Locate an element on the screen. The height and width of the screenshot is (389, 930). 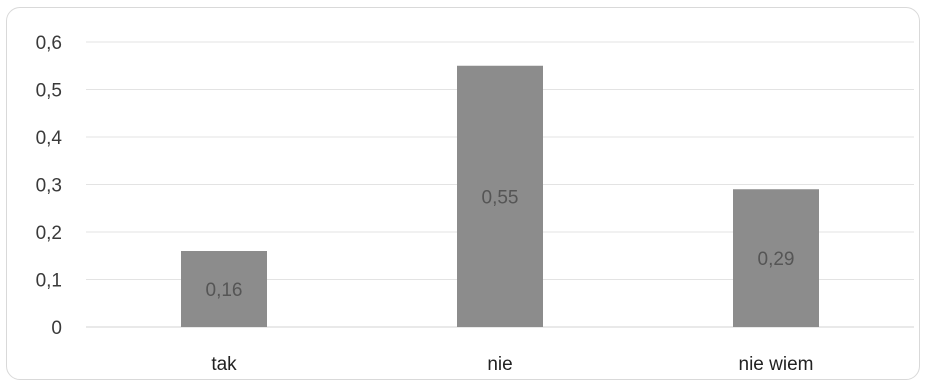
y-tick-label: 0,6 is located at coordinates (49, 43).